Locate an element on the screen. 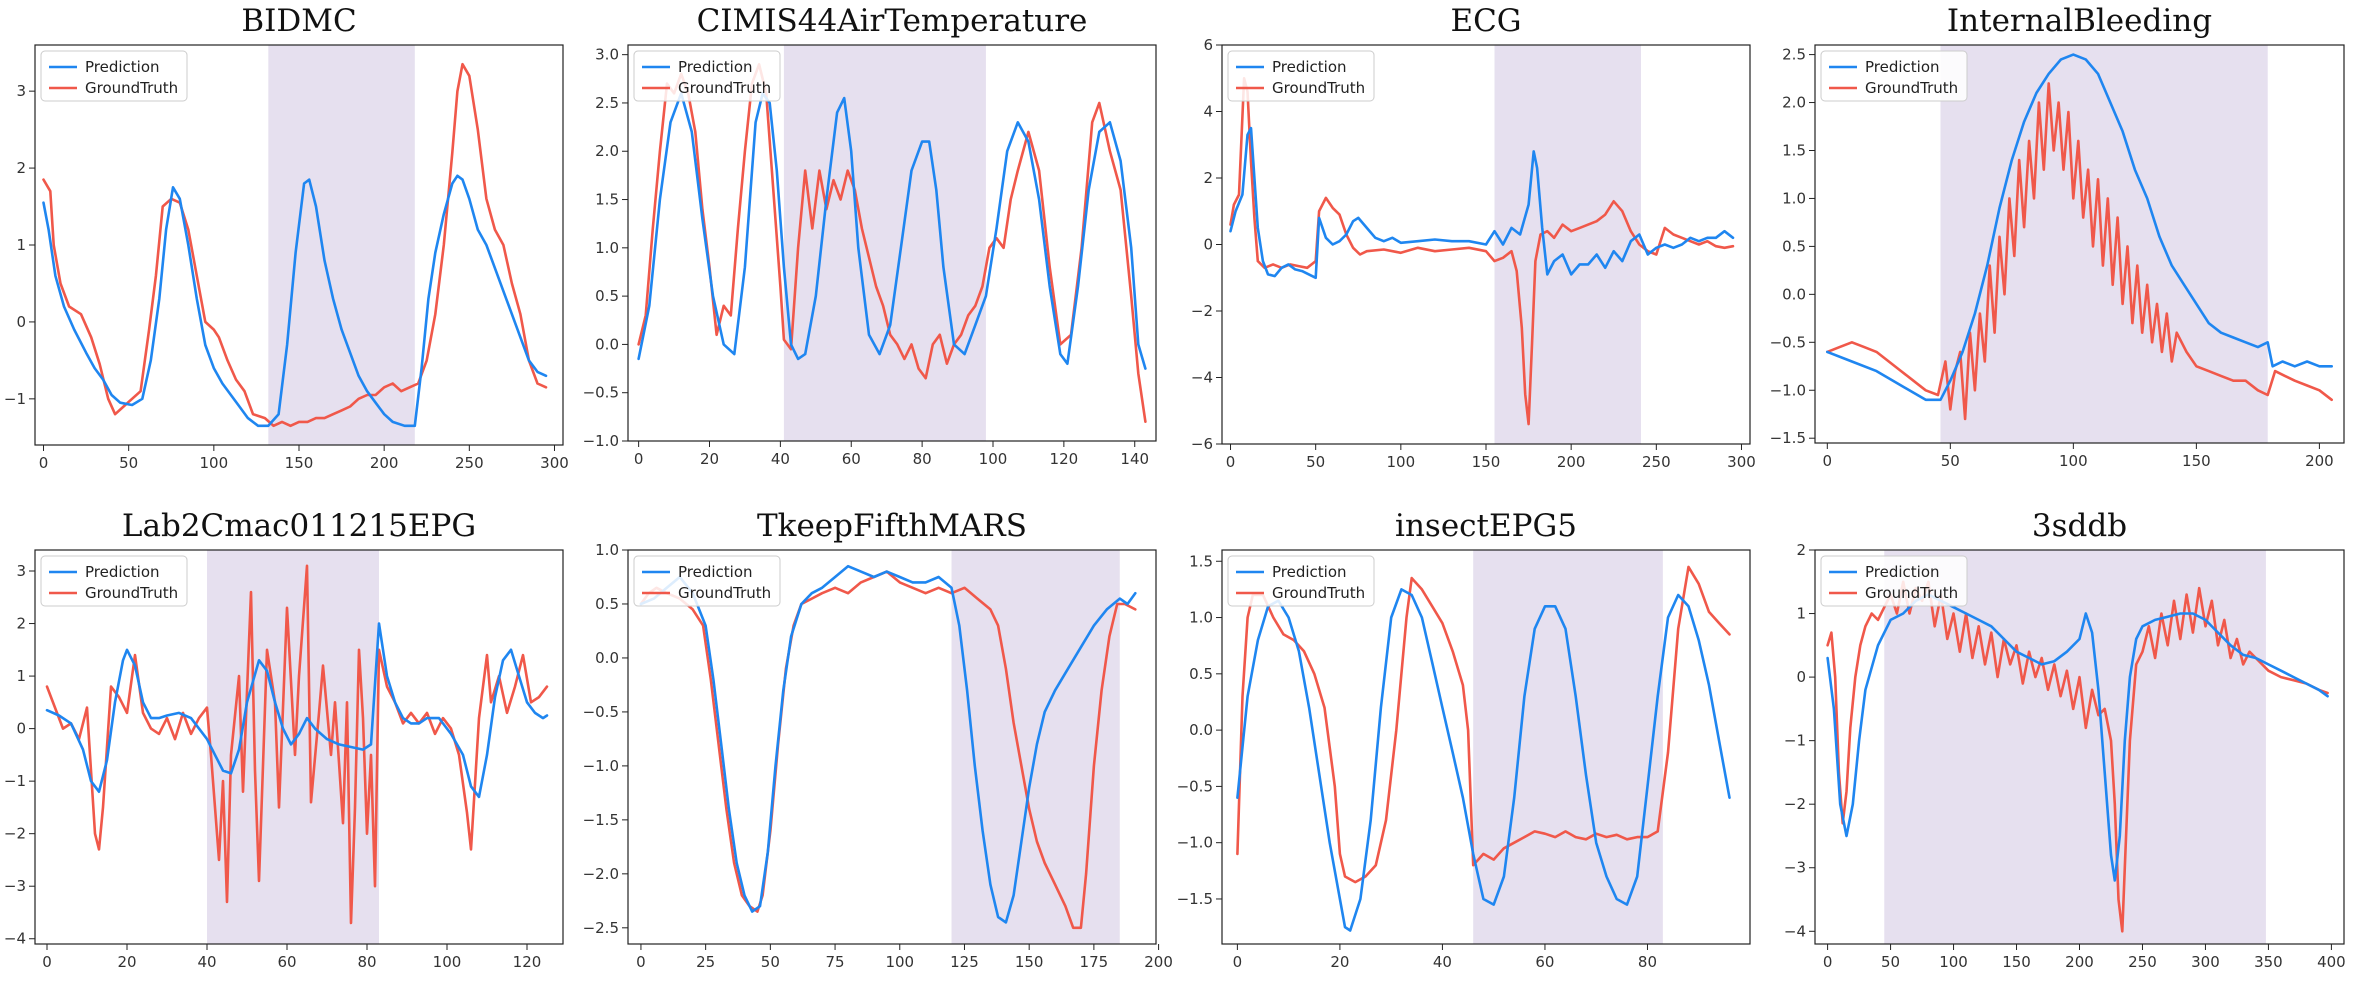  x-tick-label: 125 is located at coordinates (964, 962).